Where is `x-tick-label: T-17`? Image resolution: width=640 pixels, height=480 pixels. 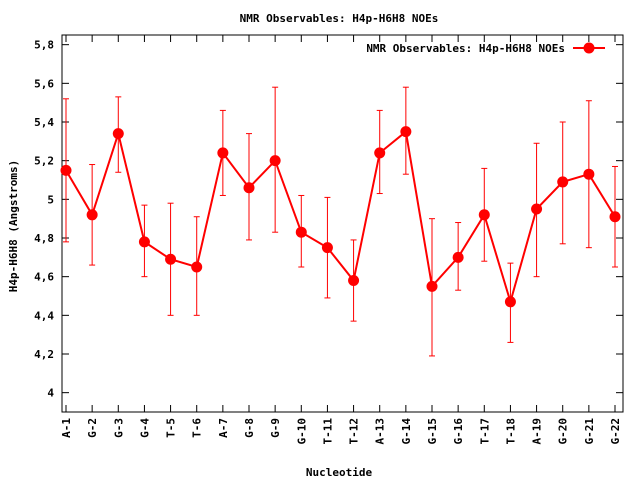
x-tick-label: T-17 is located at coordinates (484, 431).